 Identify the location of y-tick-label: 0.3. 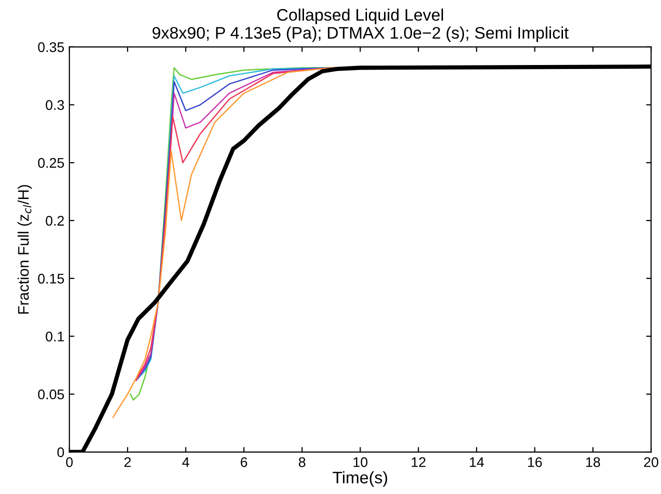
(55, 105).